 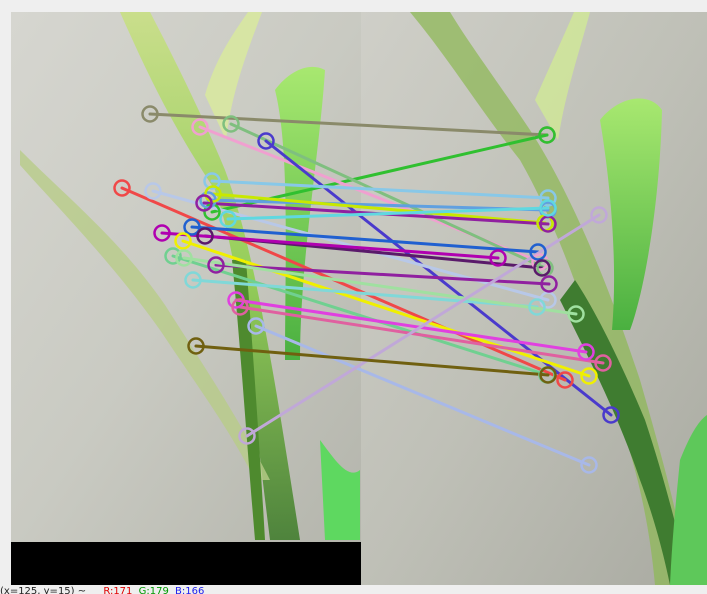 What do you see at coordinates (118, 590) in the screenshot?
I see `pixel-red-value: R:171` at bounding box center [118, 590].